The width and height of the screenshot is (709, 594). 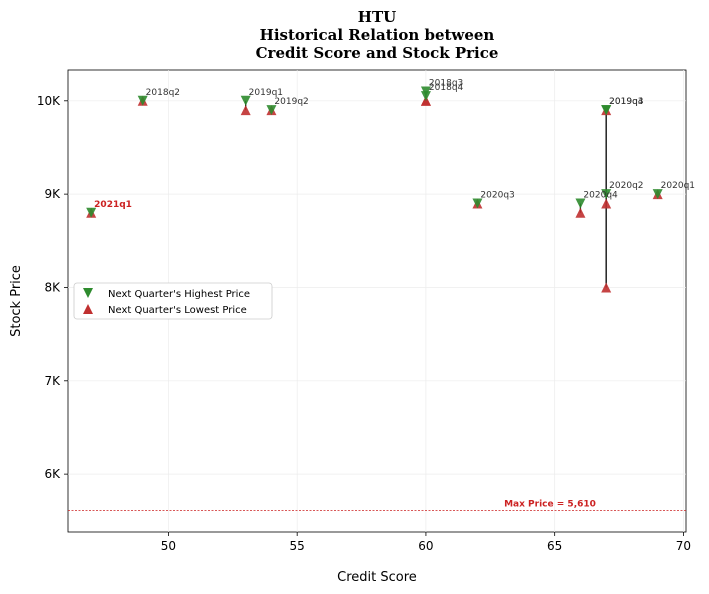 What do you see at coordinates (52, 194) in the screenshot?
I see `y-tick-label: 9K` at bounding box center [52, 194].